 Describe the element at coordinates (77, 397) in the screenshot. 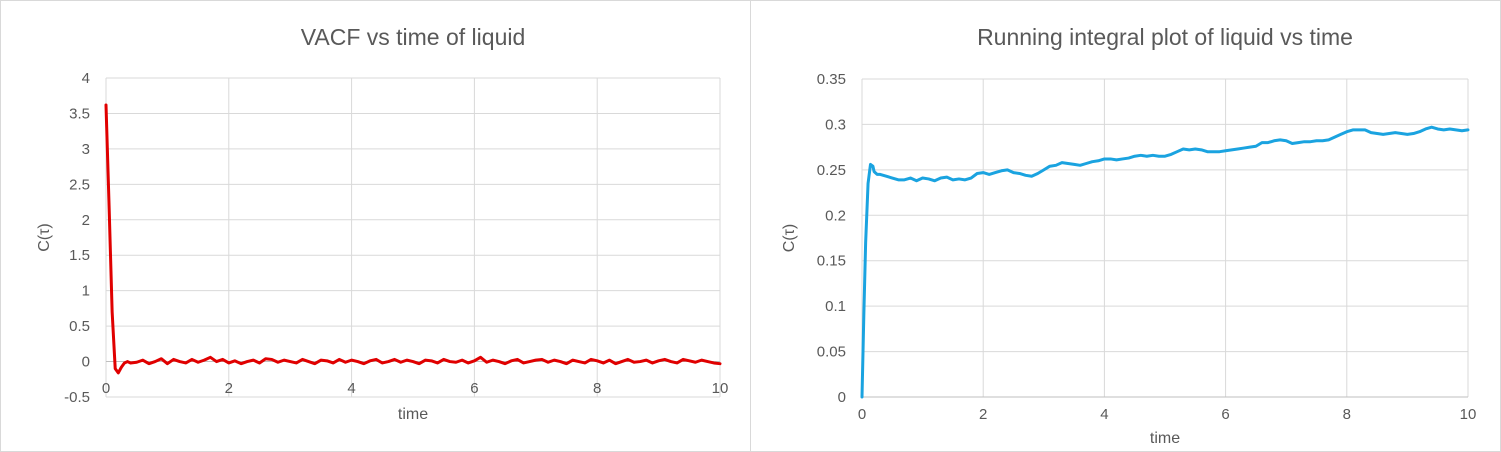

I see `y-tick-label: -0.5` at that location.